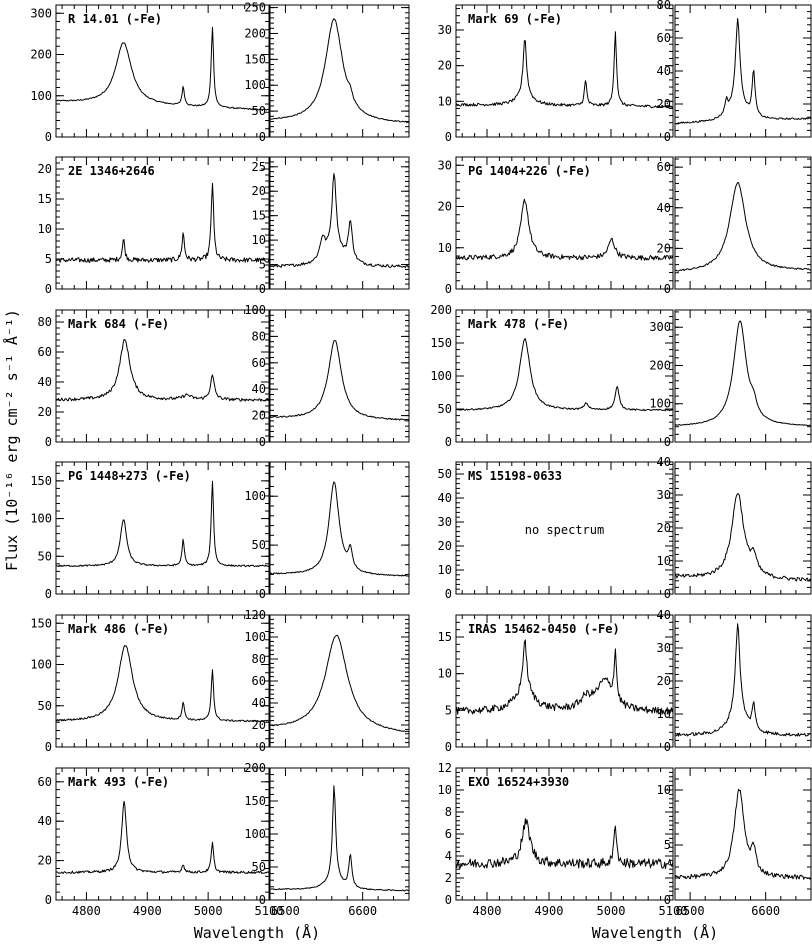 The image size is (812, 944). Describe the element at coordinates (448, 878) in the screenshot. I see `y-tick-label: 2` at that location.